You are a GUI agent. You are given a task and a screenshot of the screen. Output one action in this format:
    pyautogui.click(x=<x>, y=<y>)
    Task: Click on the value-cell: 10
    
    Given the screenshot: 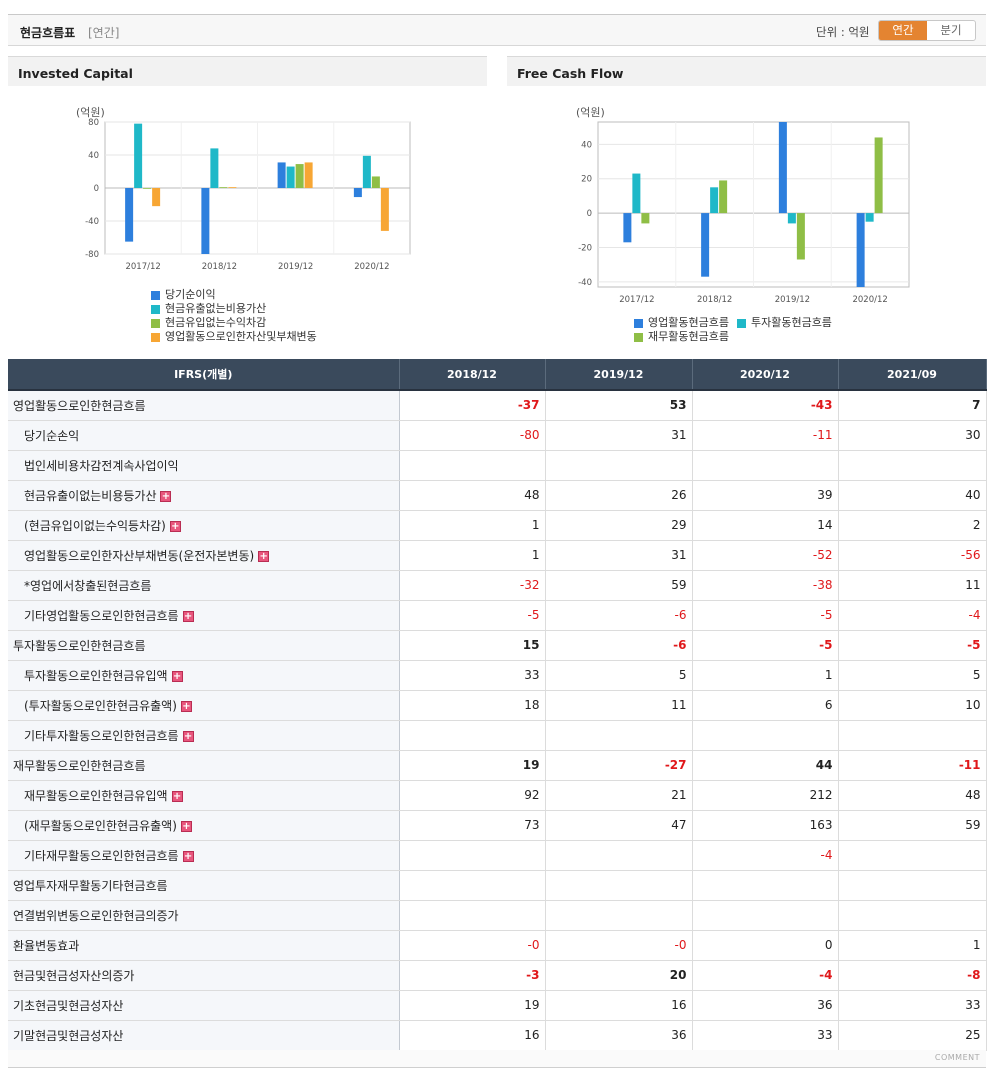 What is the action you would take?
    pyautogui.click(x=912, y=705)
    